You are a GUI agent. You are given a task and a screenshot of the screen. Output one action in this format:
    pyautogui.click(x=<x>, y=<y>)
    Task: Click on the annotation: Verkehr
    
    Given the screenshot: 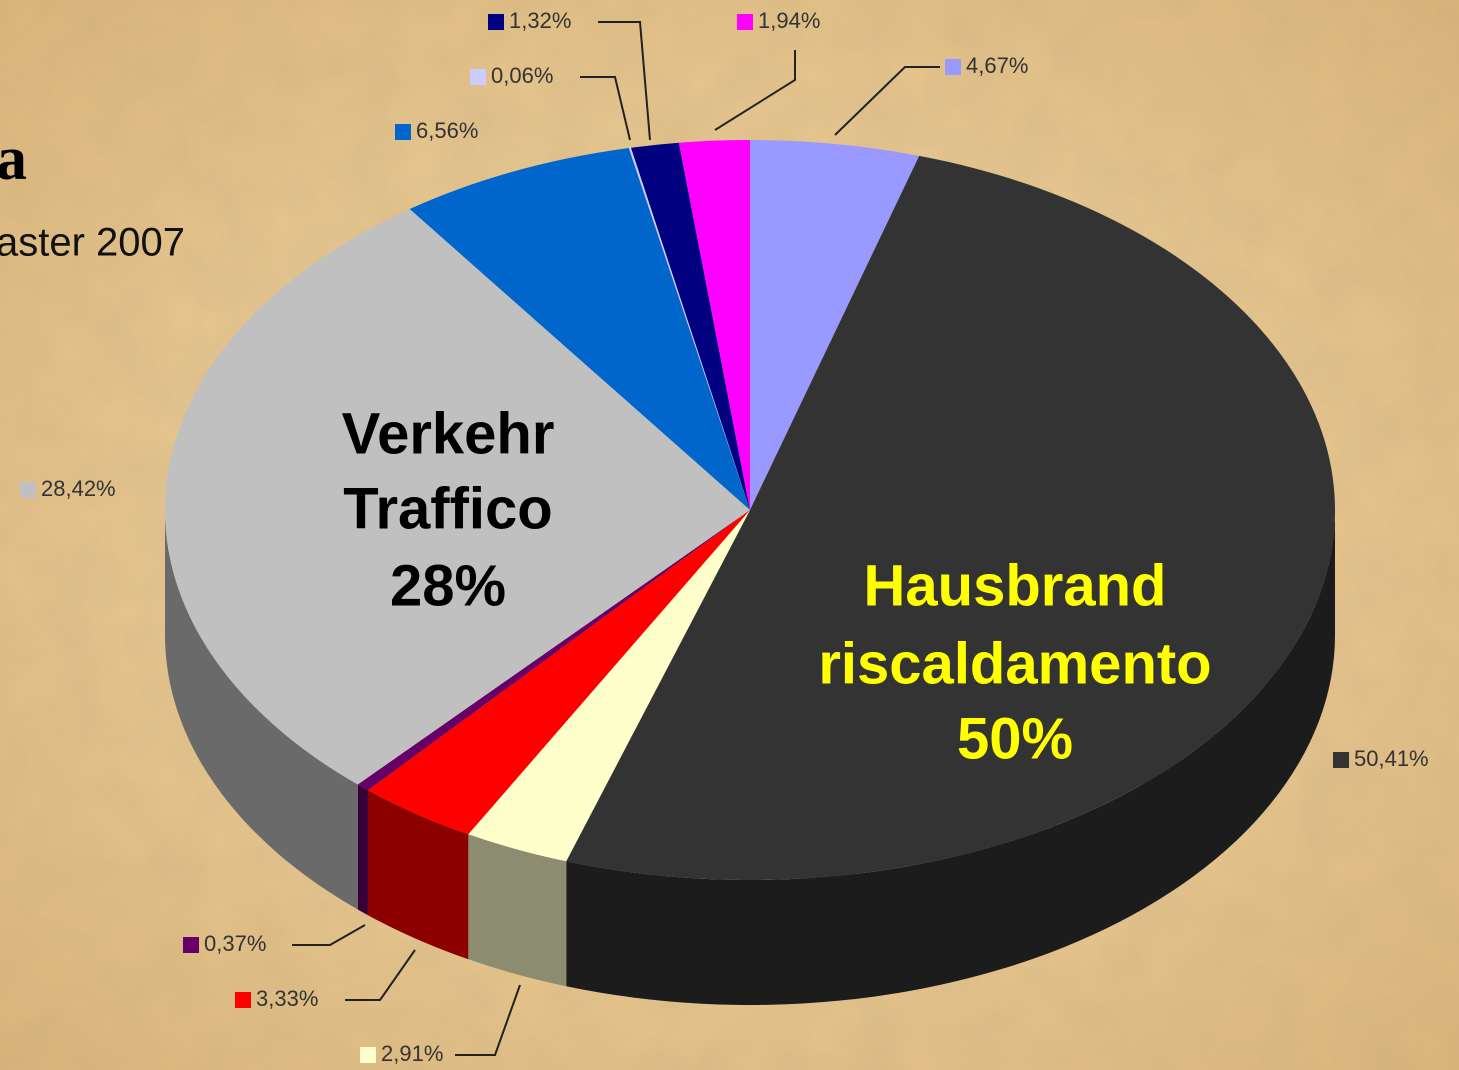 What is the action you would take?
    pyautogui.click(x=448, y=433)
    